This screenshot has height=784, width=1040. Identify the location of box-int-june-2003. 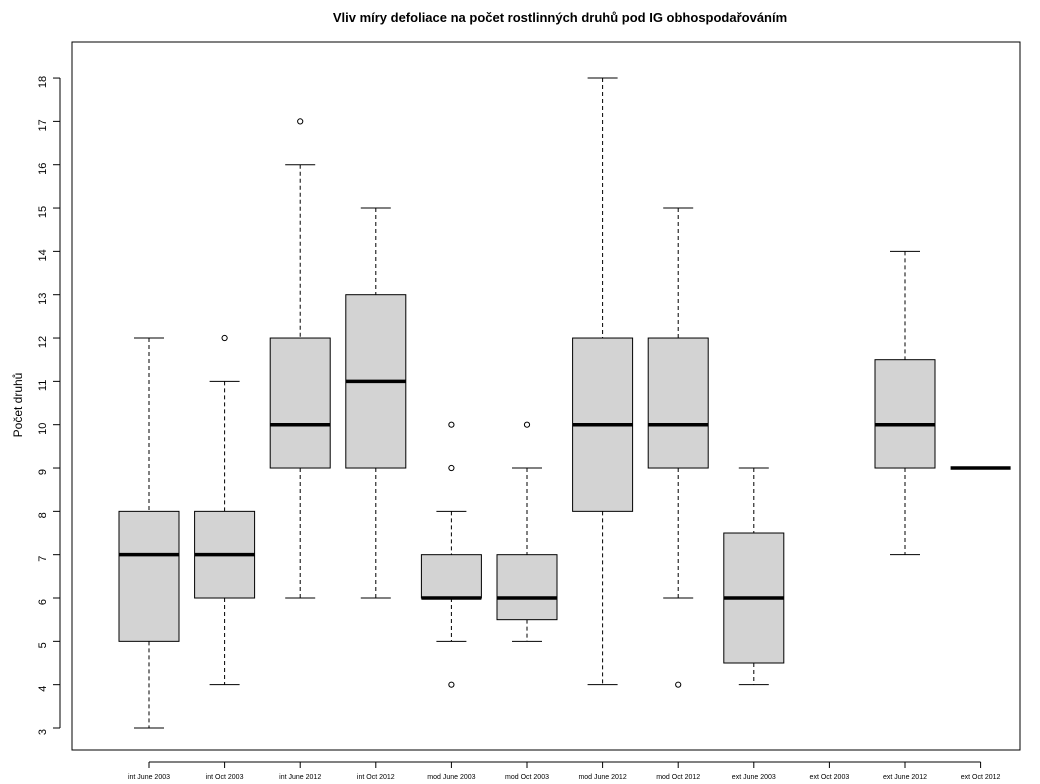
(149, 533).